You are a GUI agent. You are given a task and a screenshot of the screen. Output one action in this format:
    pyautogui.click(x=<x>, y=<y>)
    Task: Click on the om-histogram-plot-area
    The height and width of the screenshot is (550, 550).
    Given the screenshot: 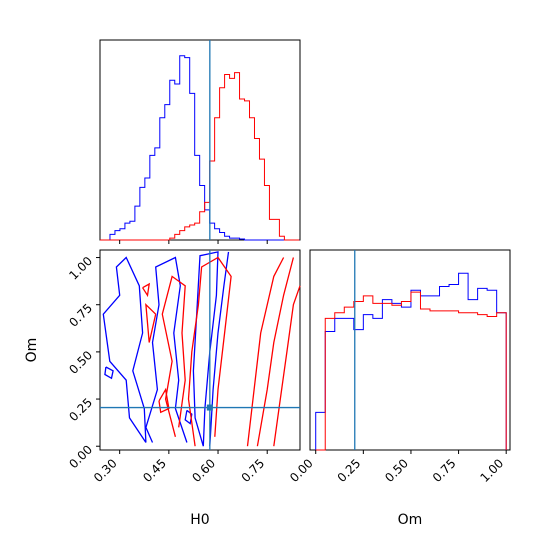 What is the action you would take?
    pyautogui.click(x=411, y=350)
    